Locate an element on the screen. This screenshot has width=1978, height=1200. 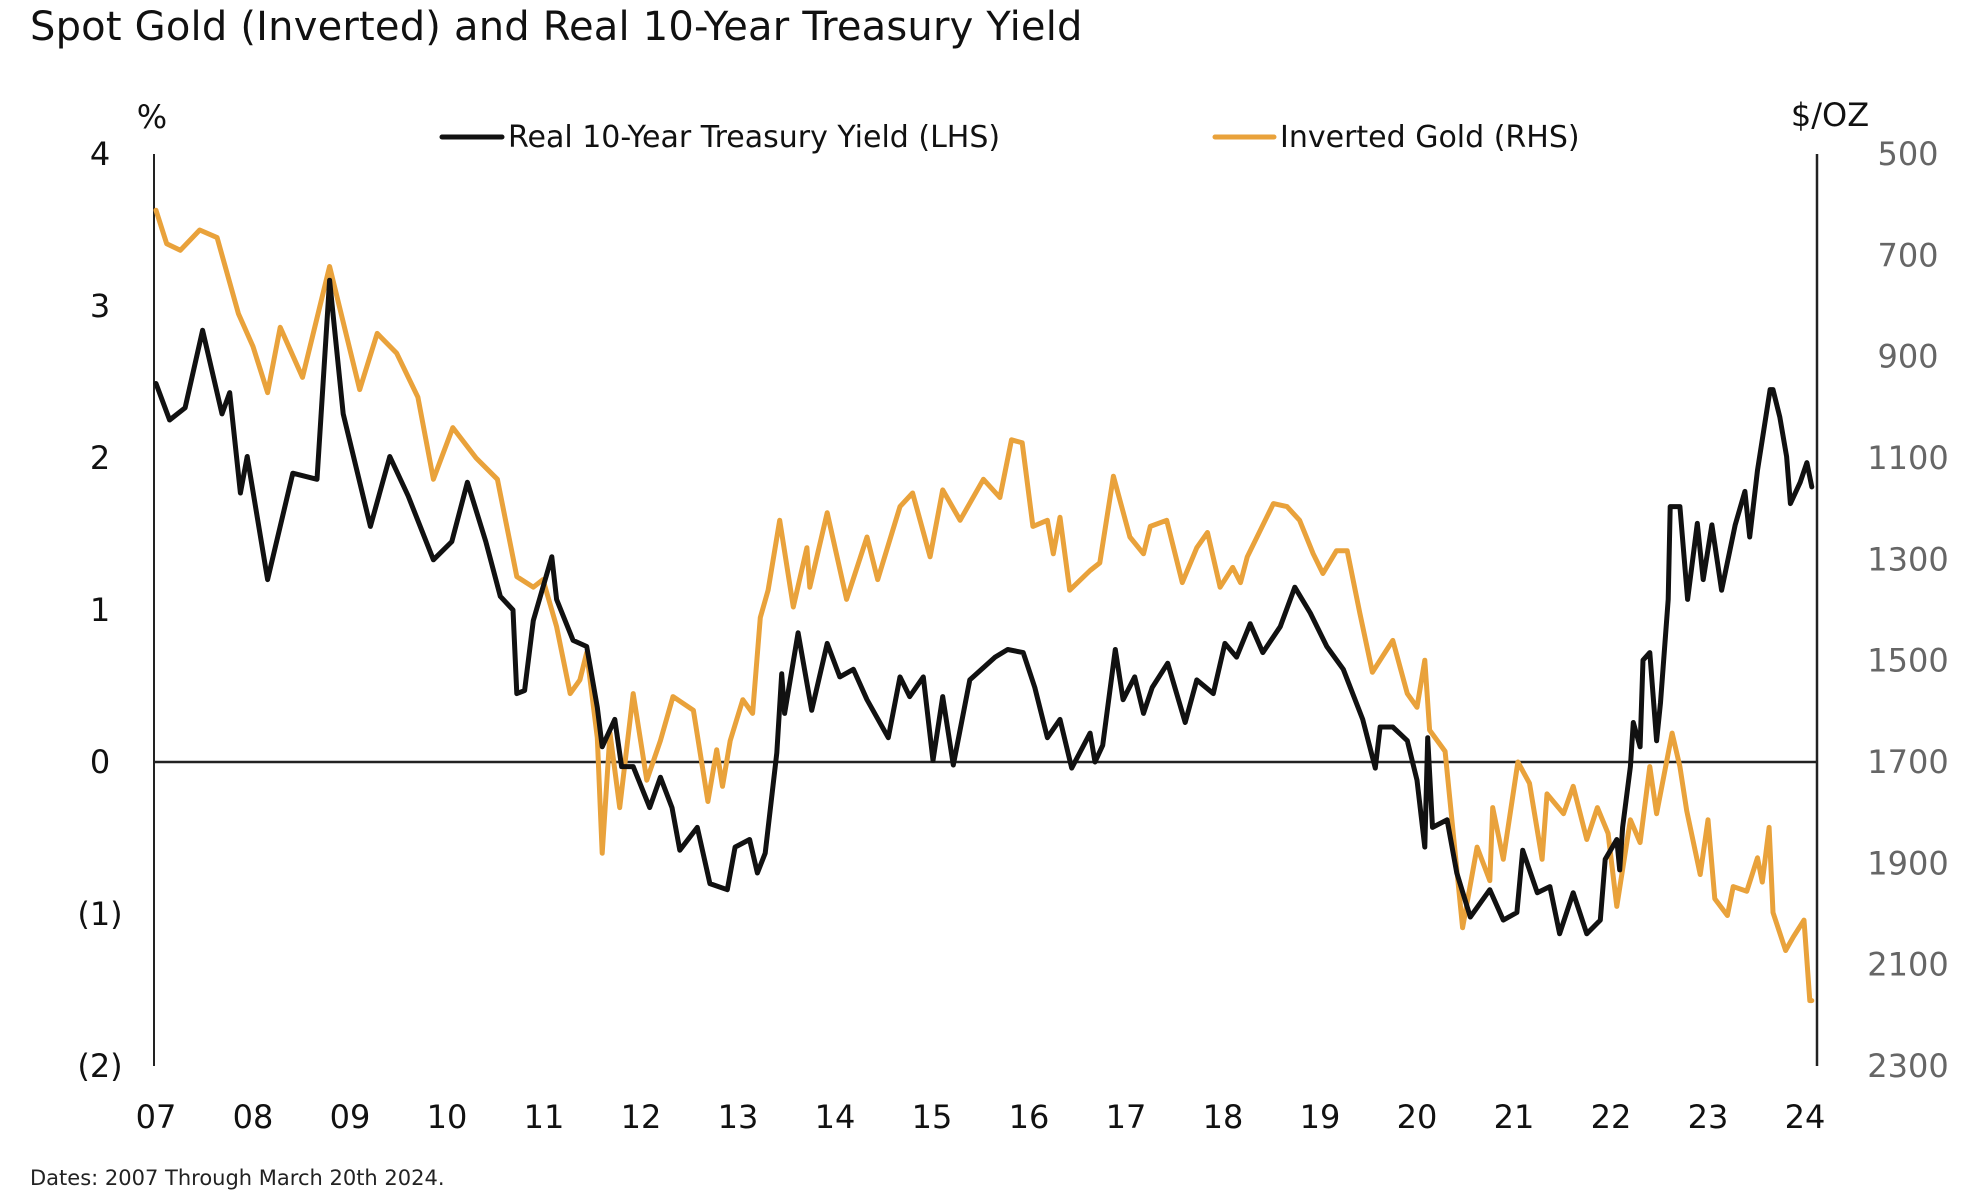
y-right-tick-label: 1700 is located at coordinates (1907, 762).